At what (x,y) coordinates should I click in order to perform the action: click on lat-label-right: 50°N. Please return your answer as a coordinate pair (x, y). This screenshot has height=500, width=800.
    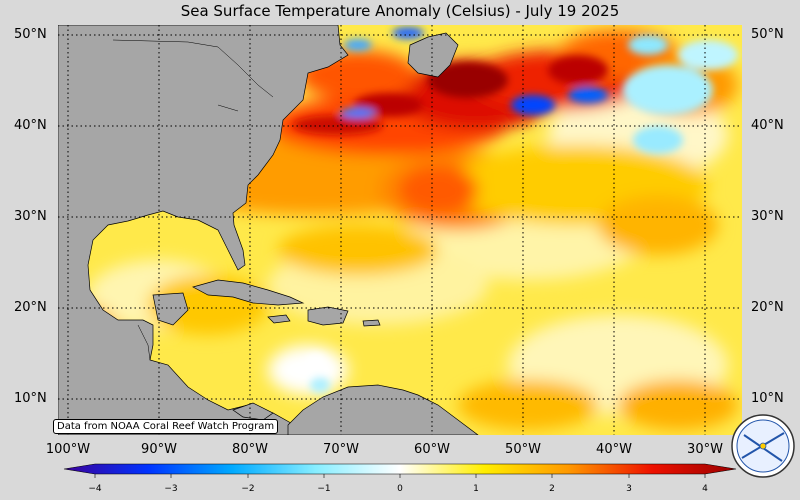
    Looking at the image, I should click on (767, 34).